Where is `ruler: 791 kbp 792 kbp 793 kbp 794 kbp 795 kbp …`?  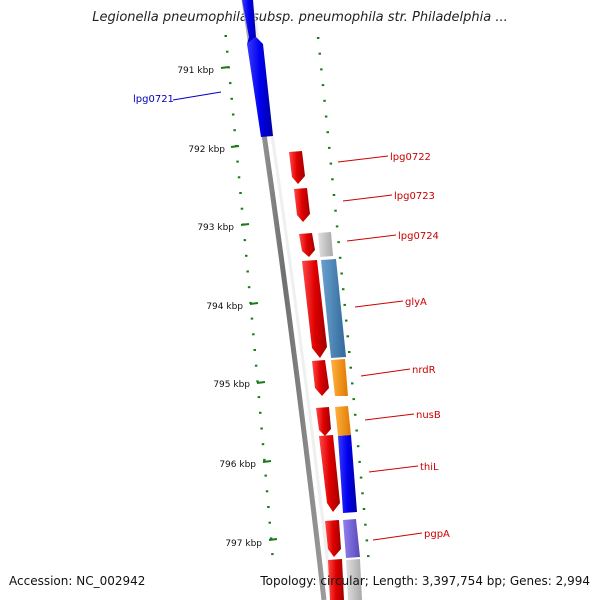 ruler: 791 kbp 792 kbp 793 kbp 794 kbp 795 kbp … is located at coordinates (227, 307).